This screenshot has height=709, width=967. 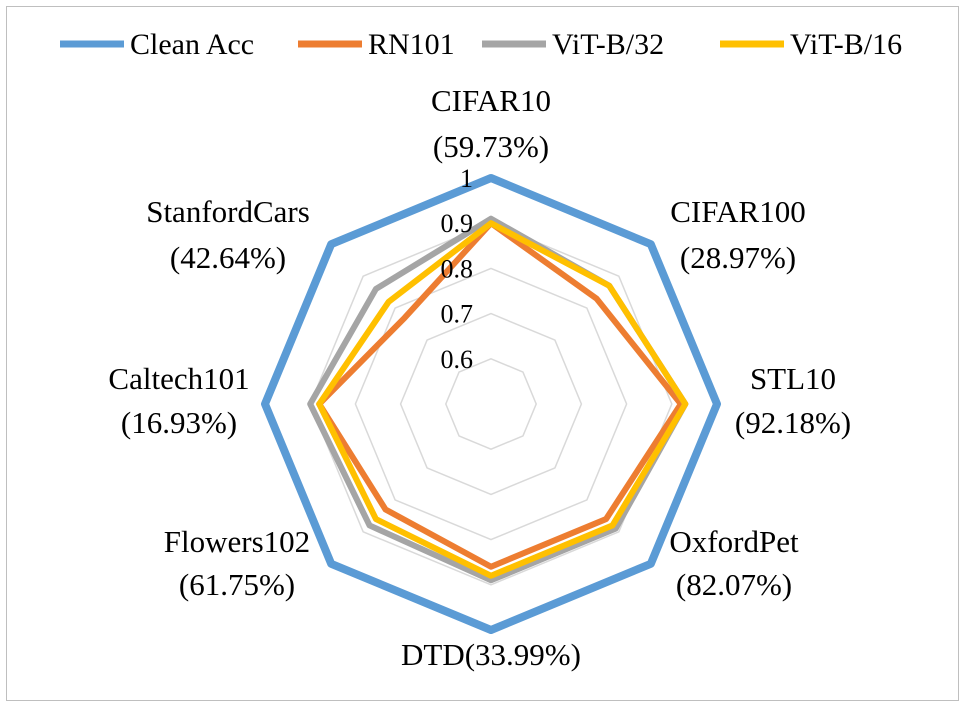 I want to click on label-stanfordcars-name: StanfordCars, so click(x=228, y=211).